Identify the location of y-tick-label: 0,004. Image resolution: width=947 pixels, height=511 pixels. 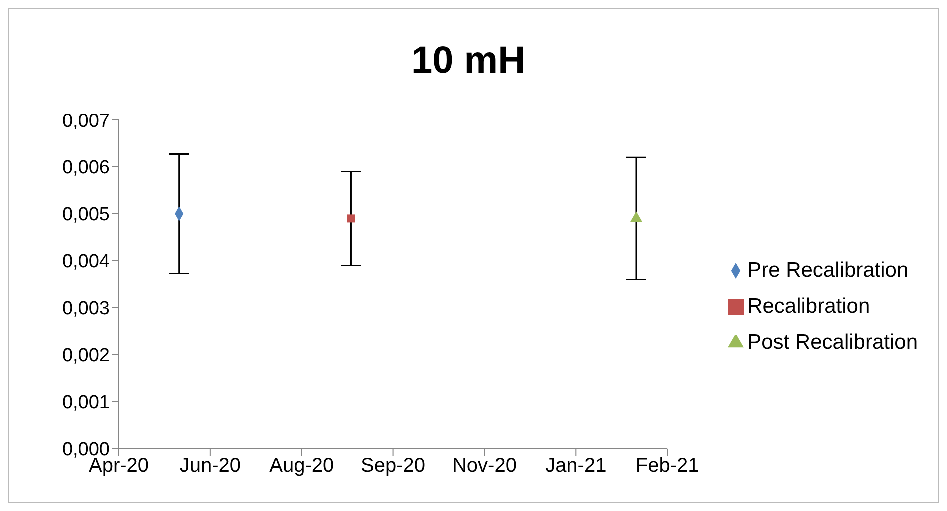
(86, 262).